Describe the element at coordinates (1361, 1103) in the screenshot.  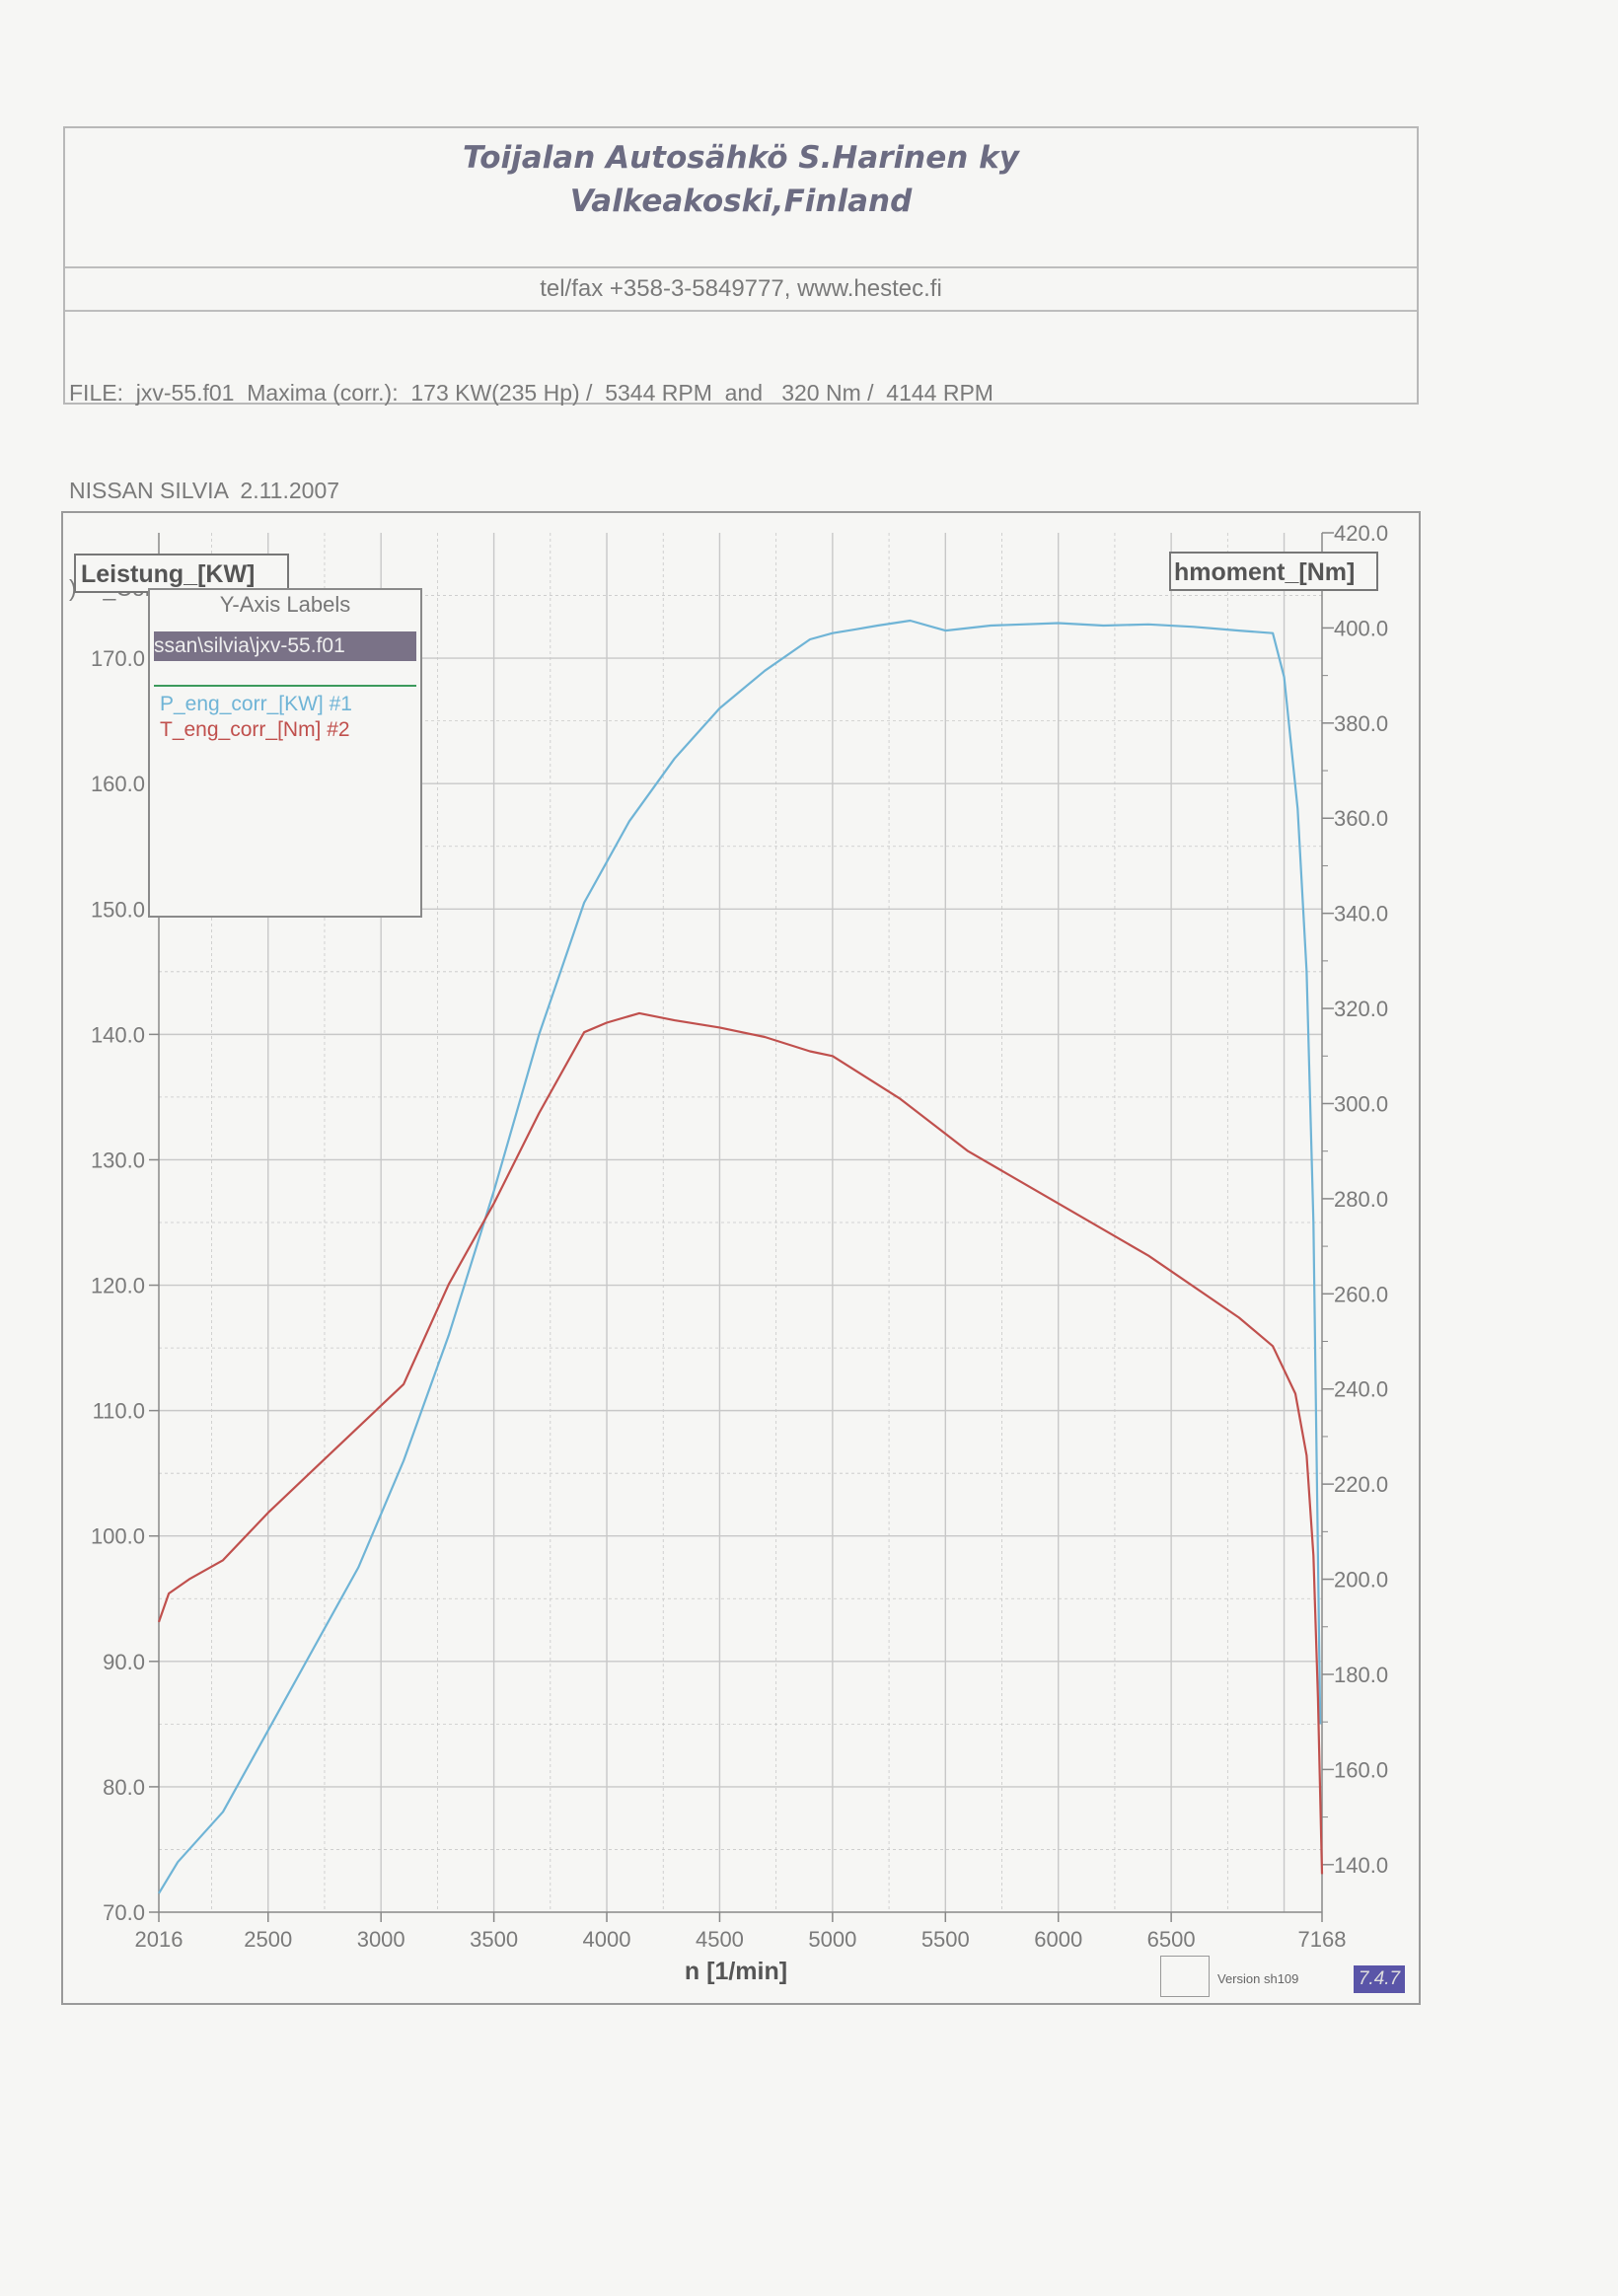
I see `right-y-tick-label: 300.0` at that location.